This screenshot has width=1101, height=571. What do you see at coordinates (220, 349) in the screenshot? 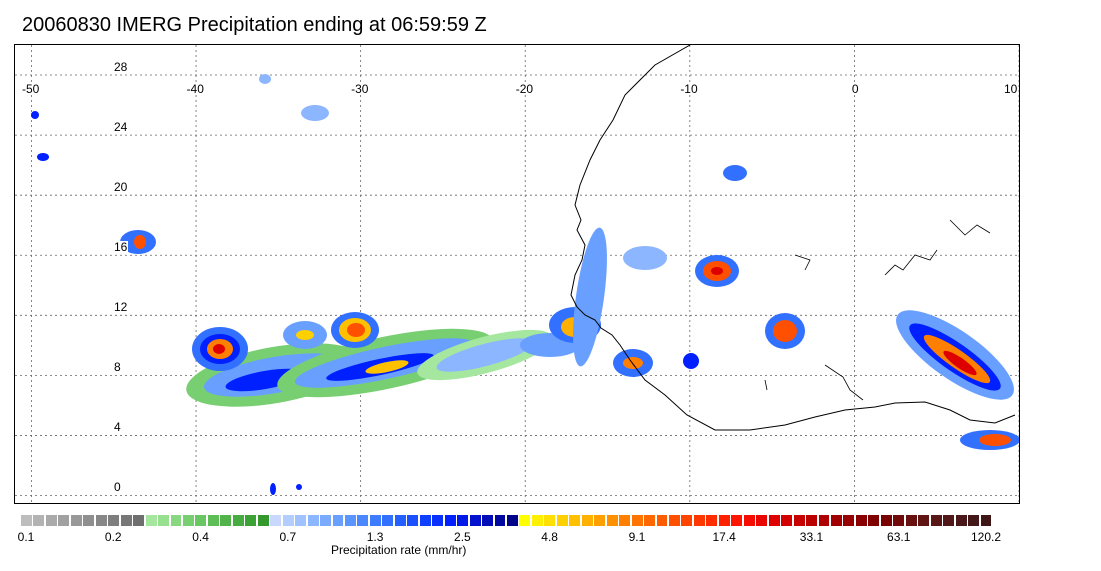
I see `storm-west` at bounding box center [220, 349].